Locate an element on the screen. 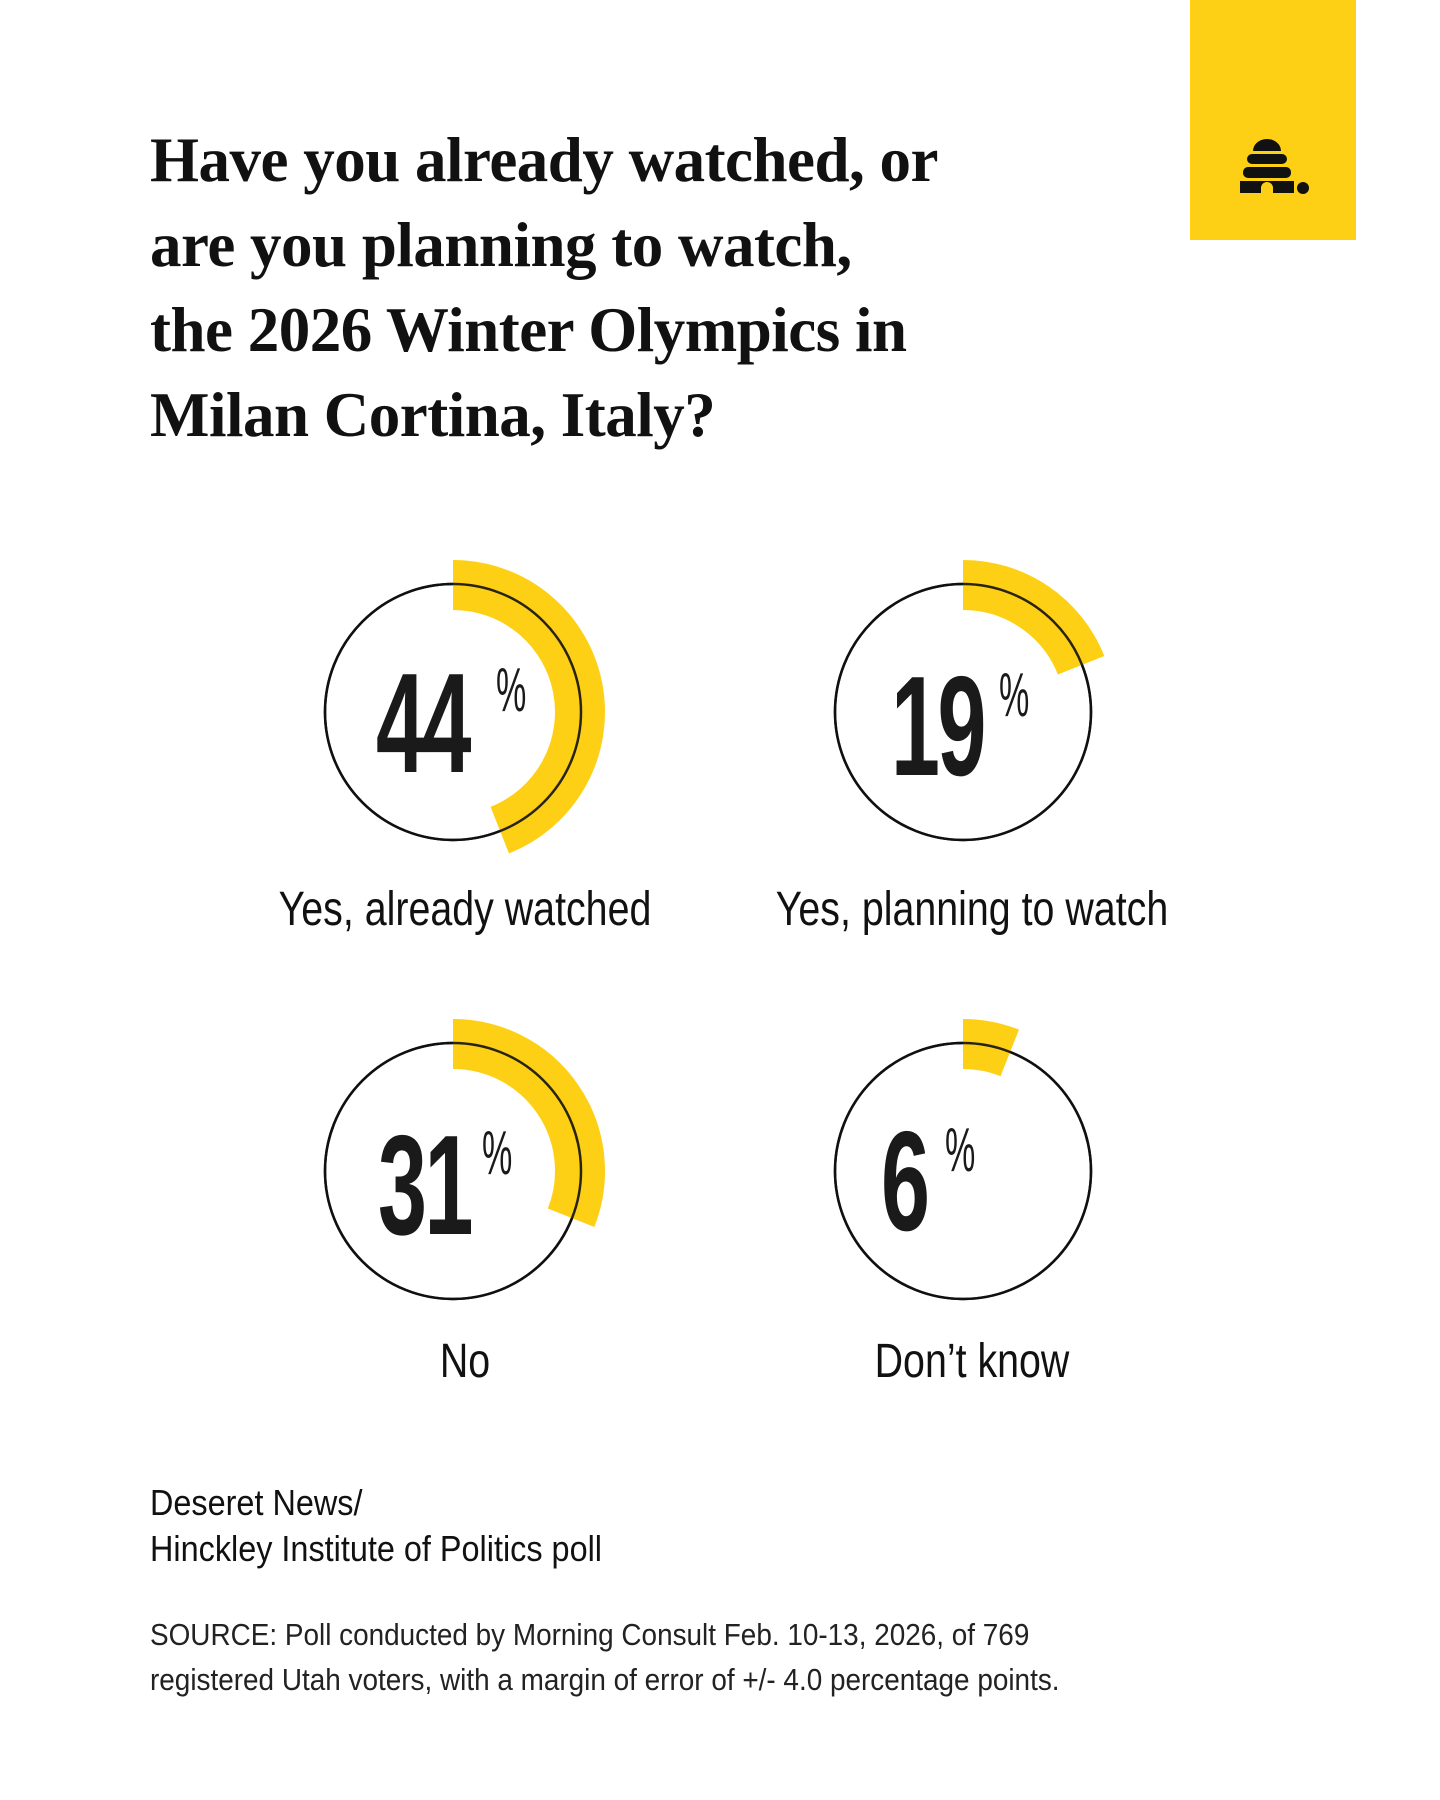 The height and width of the screenshot is (1800, 1440). stat-label: Yes, already watched is located at coordinates (465, 909).